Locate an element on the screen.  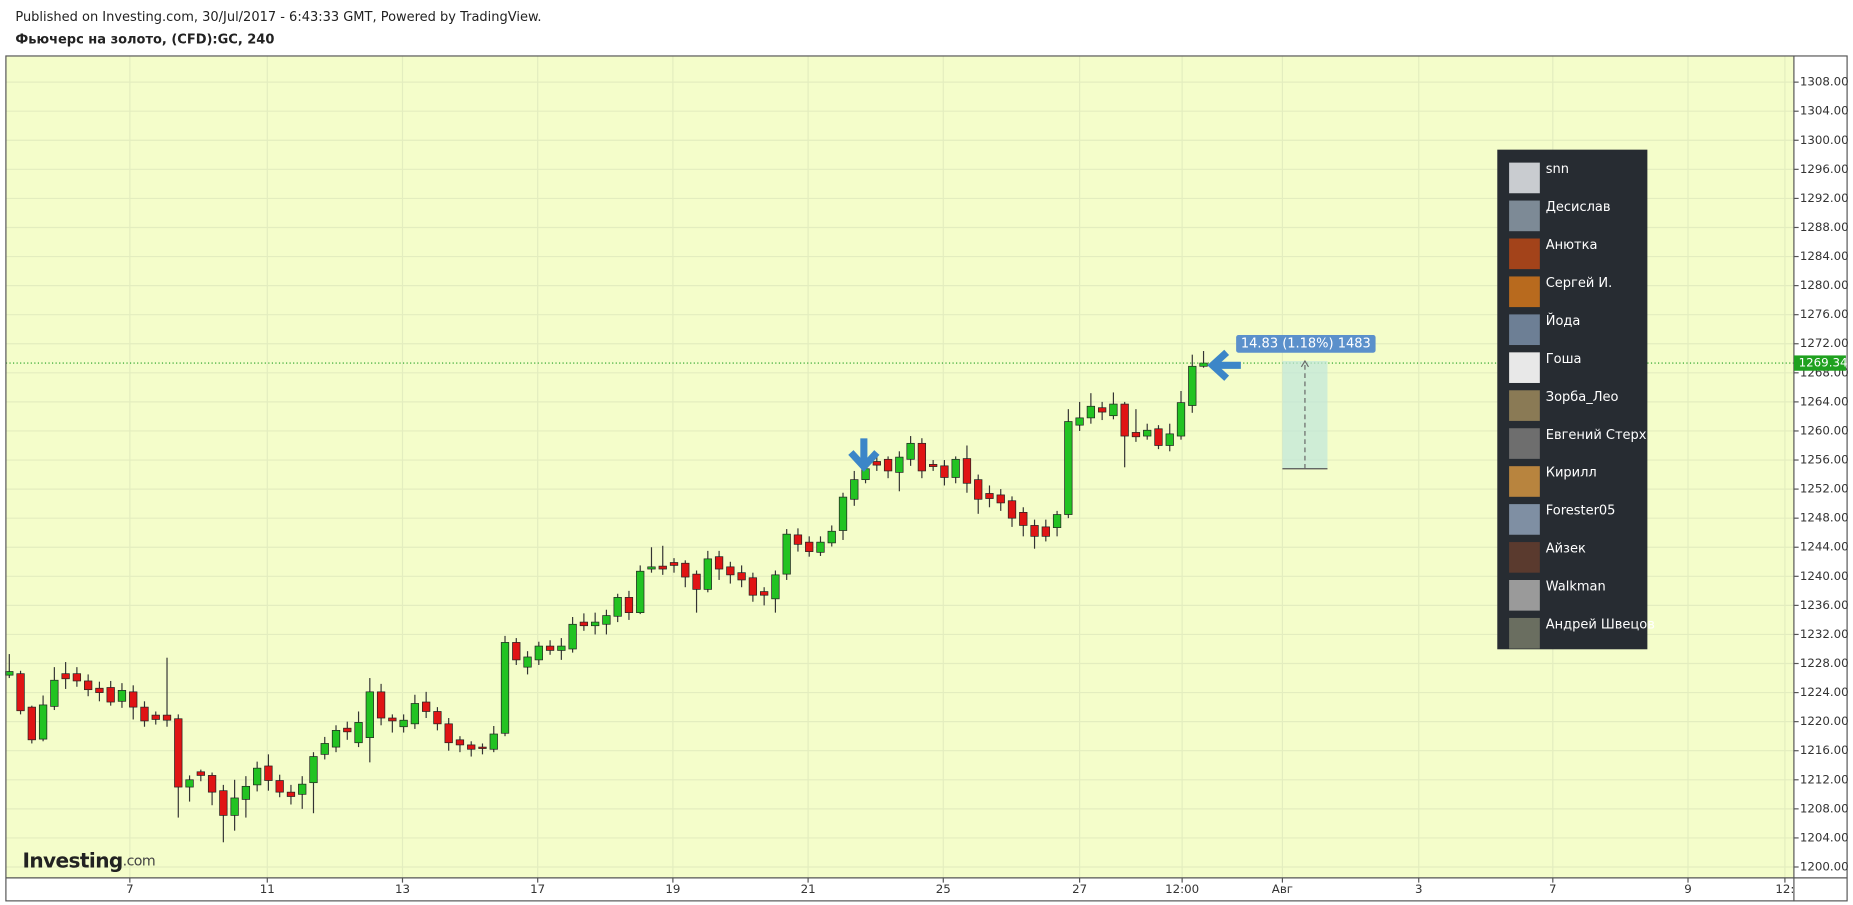
time-axis-area is located at coordinates (899, 889).